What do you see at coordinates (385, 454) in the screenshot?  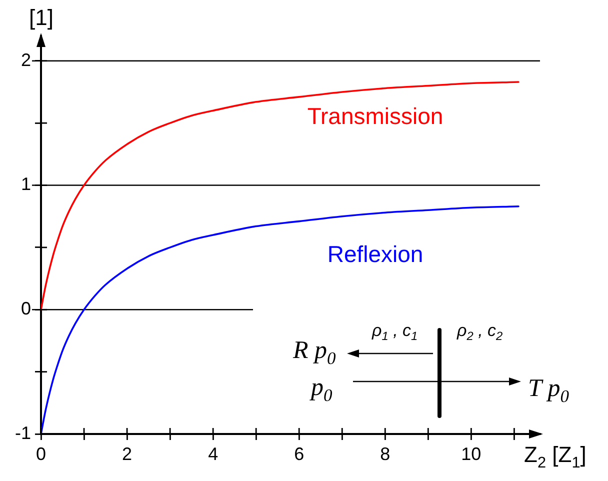 I see `x-tick-label: 8` at bounding box center [385, 454].